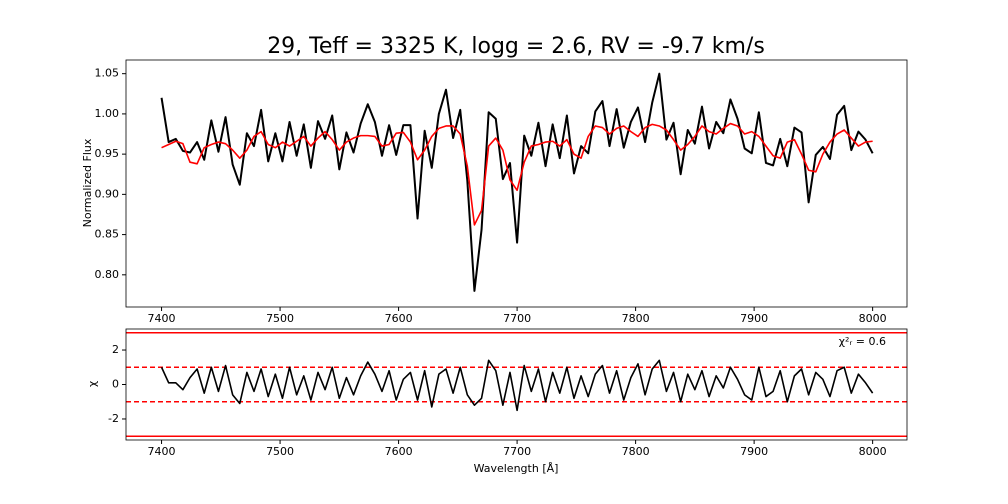  What do you see at coordinates (107, 274) in the screenshot?
I see `y-tick-label: 0.80` at bounding box center [107, 274].